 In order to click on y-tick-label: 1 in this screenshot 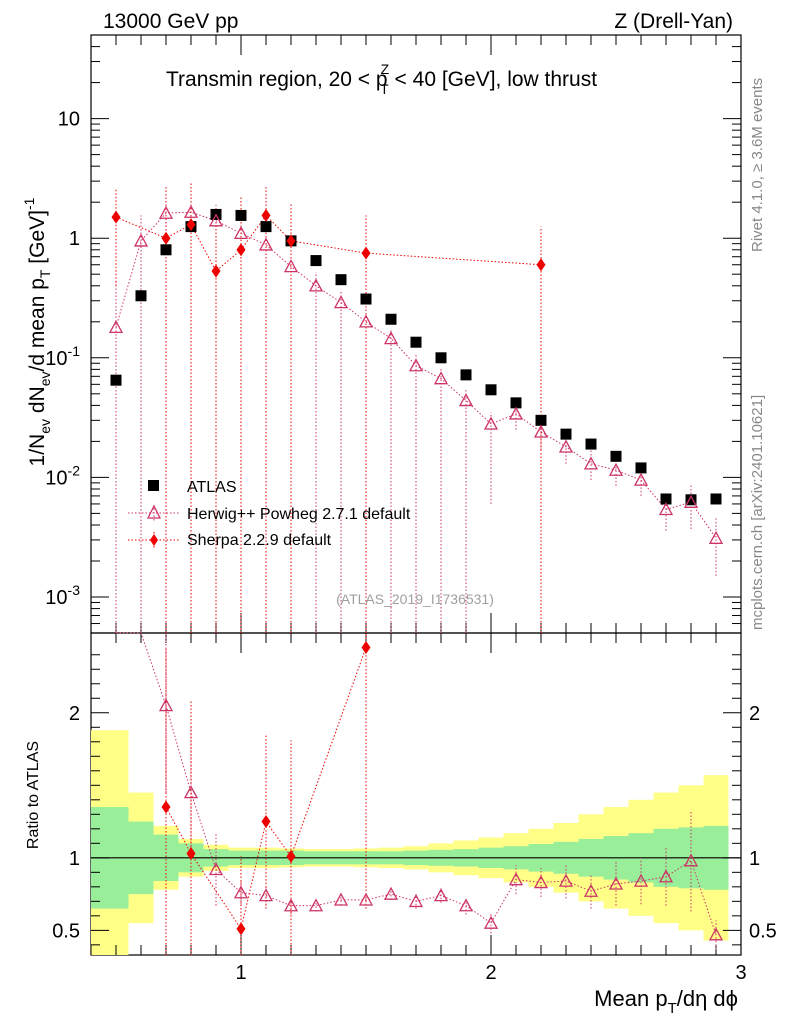, I will do `click(74, 239)`.